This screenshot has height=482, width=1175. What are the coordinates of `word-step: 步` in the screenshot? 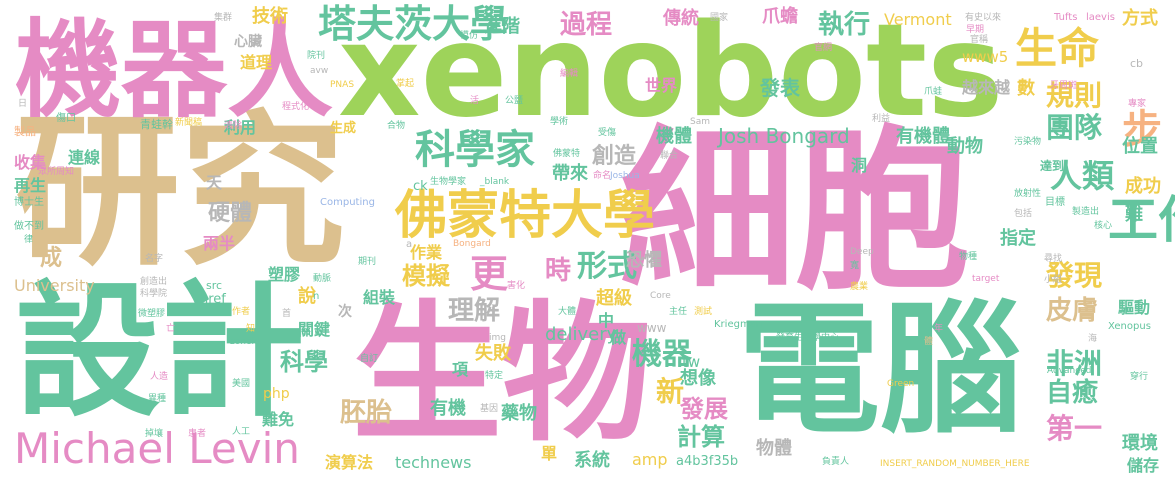 It's located at (1142, 130).